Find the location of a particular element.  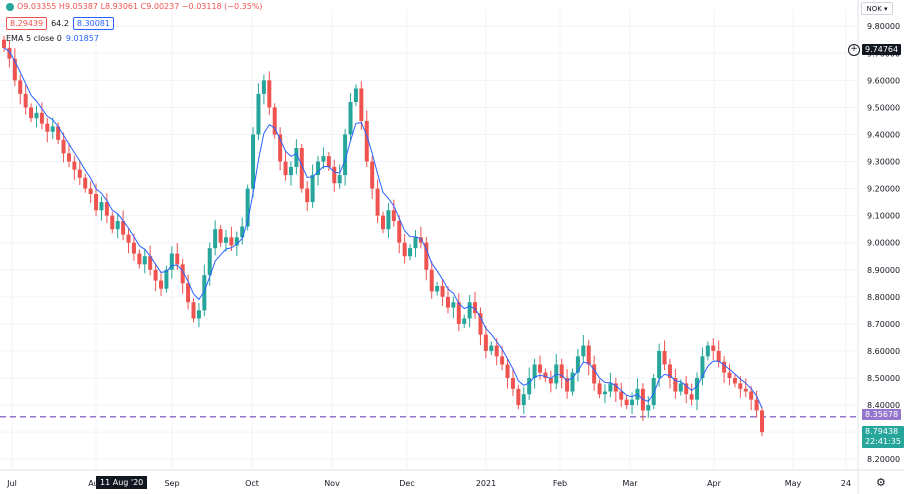

y-tick-label: 8.50000 is located at coordinates (883, 378).